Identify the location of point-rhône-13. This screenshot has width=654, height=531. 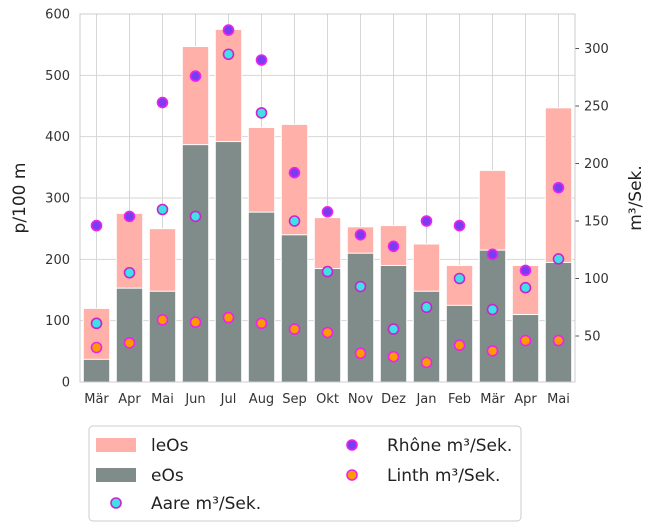
(525, 270).